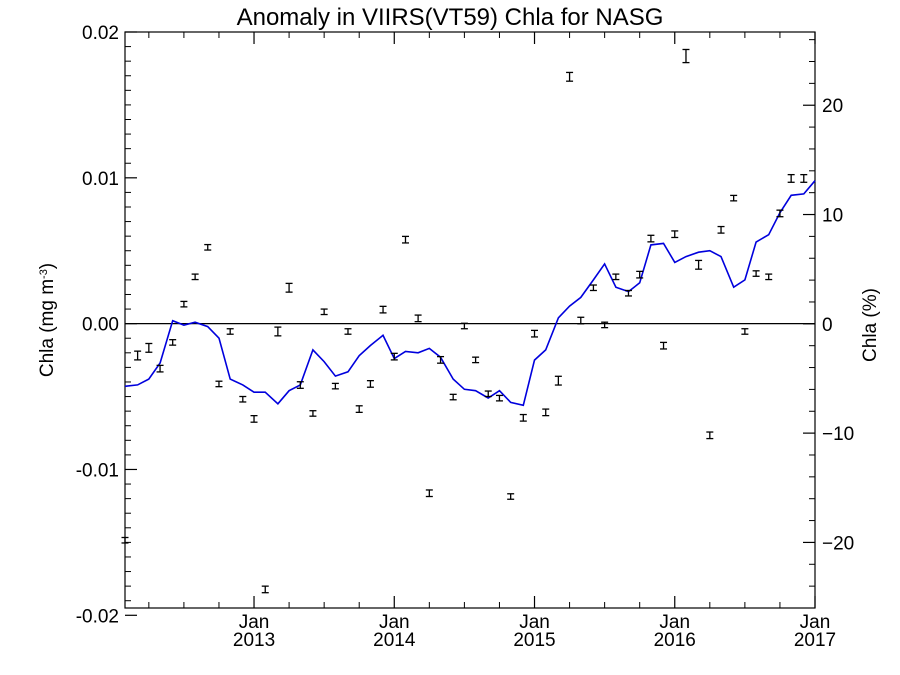 The width and height of the screenshot is (900, 675). I want to click on right-tick-label: 20, so click(832, 106).